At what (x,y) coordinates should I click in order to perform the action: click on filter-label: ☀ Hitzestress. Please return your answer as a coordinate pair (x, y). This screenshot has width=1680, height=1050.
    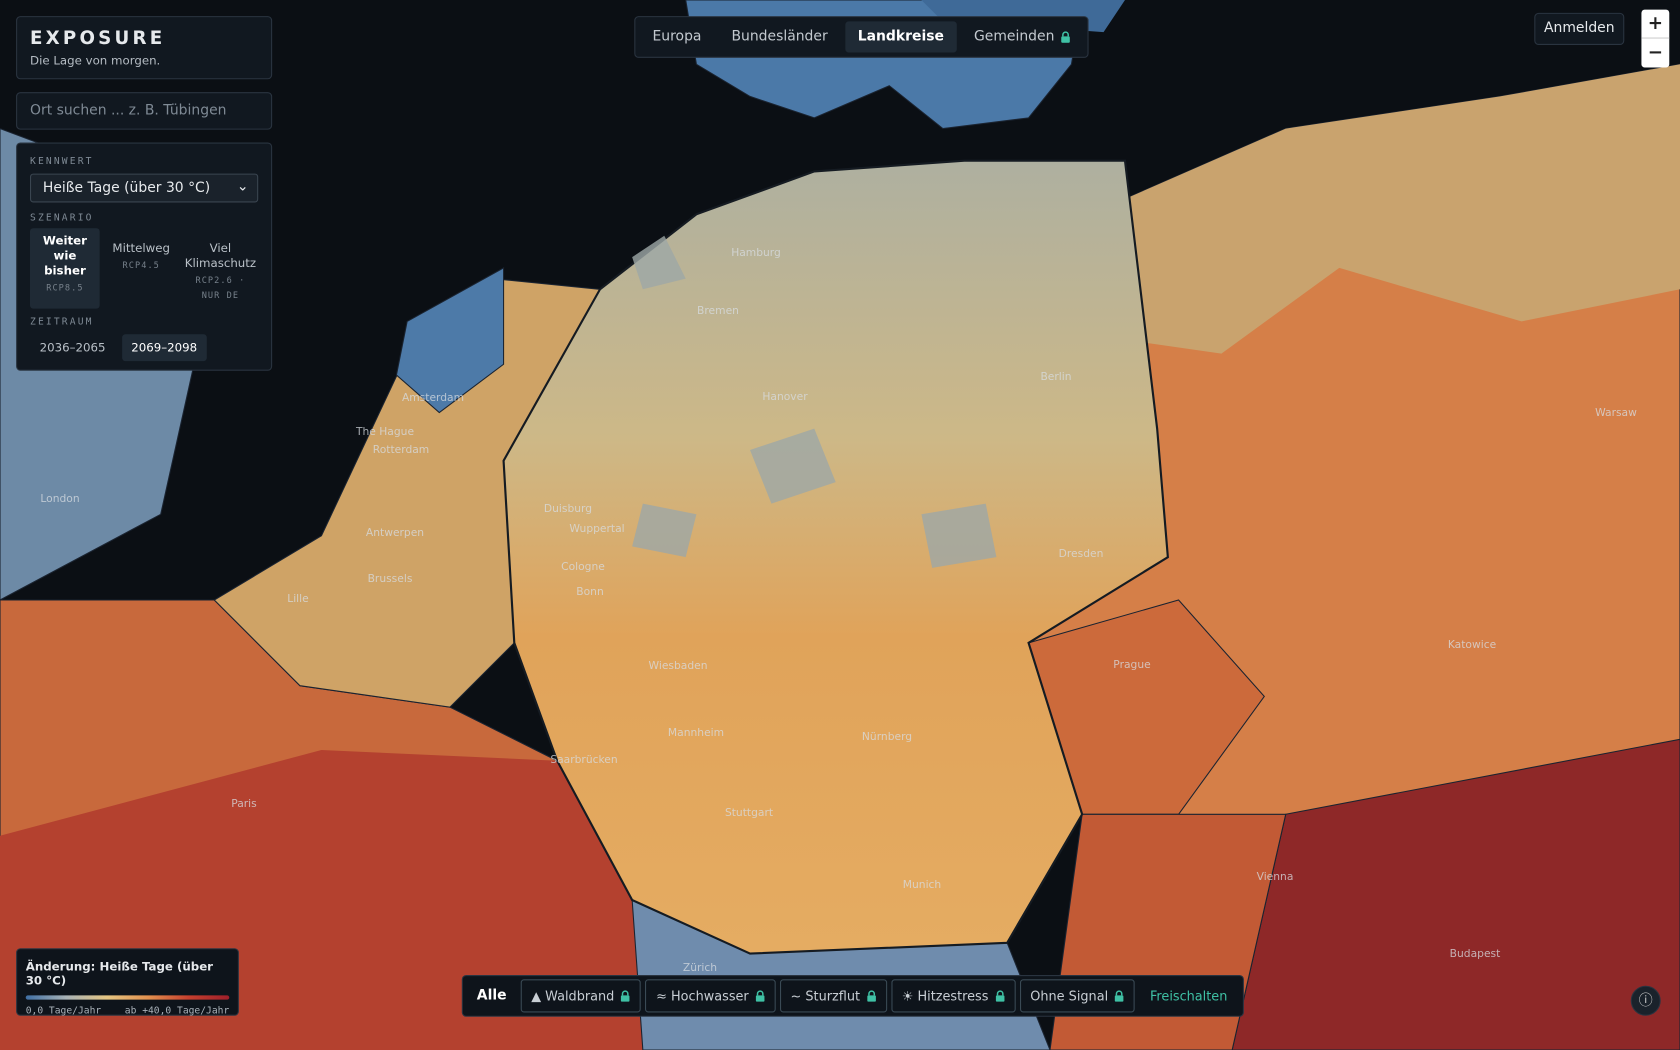
    Looking at the image, I should click on (945, 996).